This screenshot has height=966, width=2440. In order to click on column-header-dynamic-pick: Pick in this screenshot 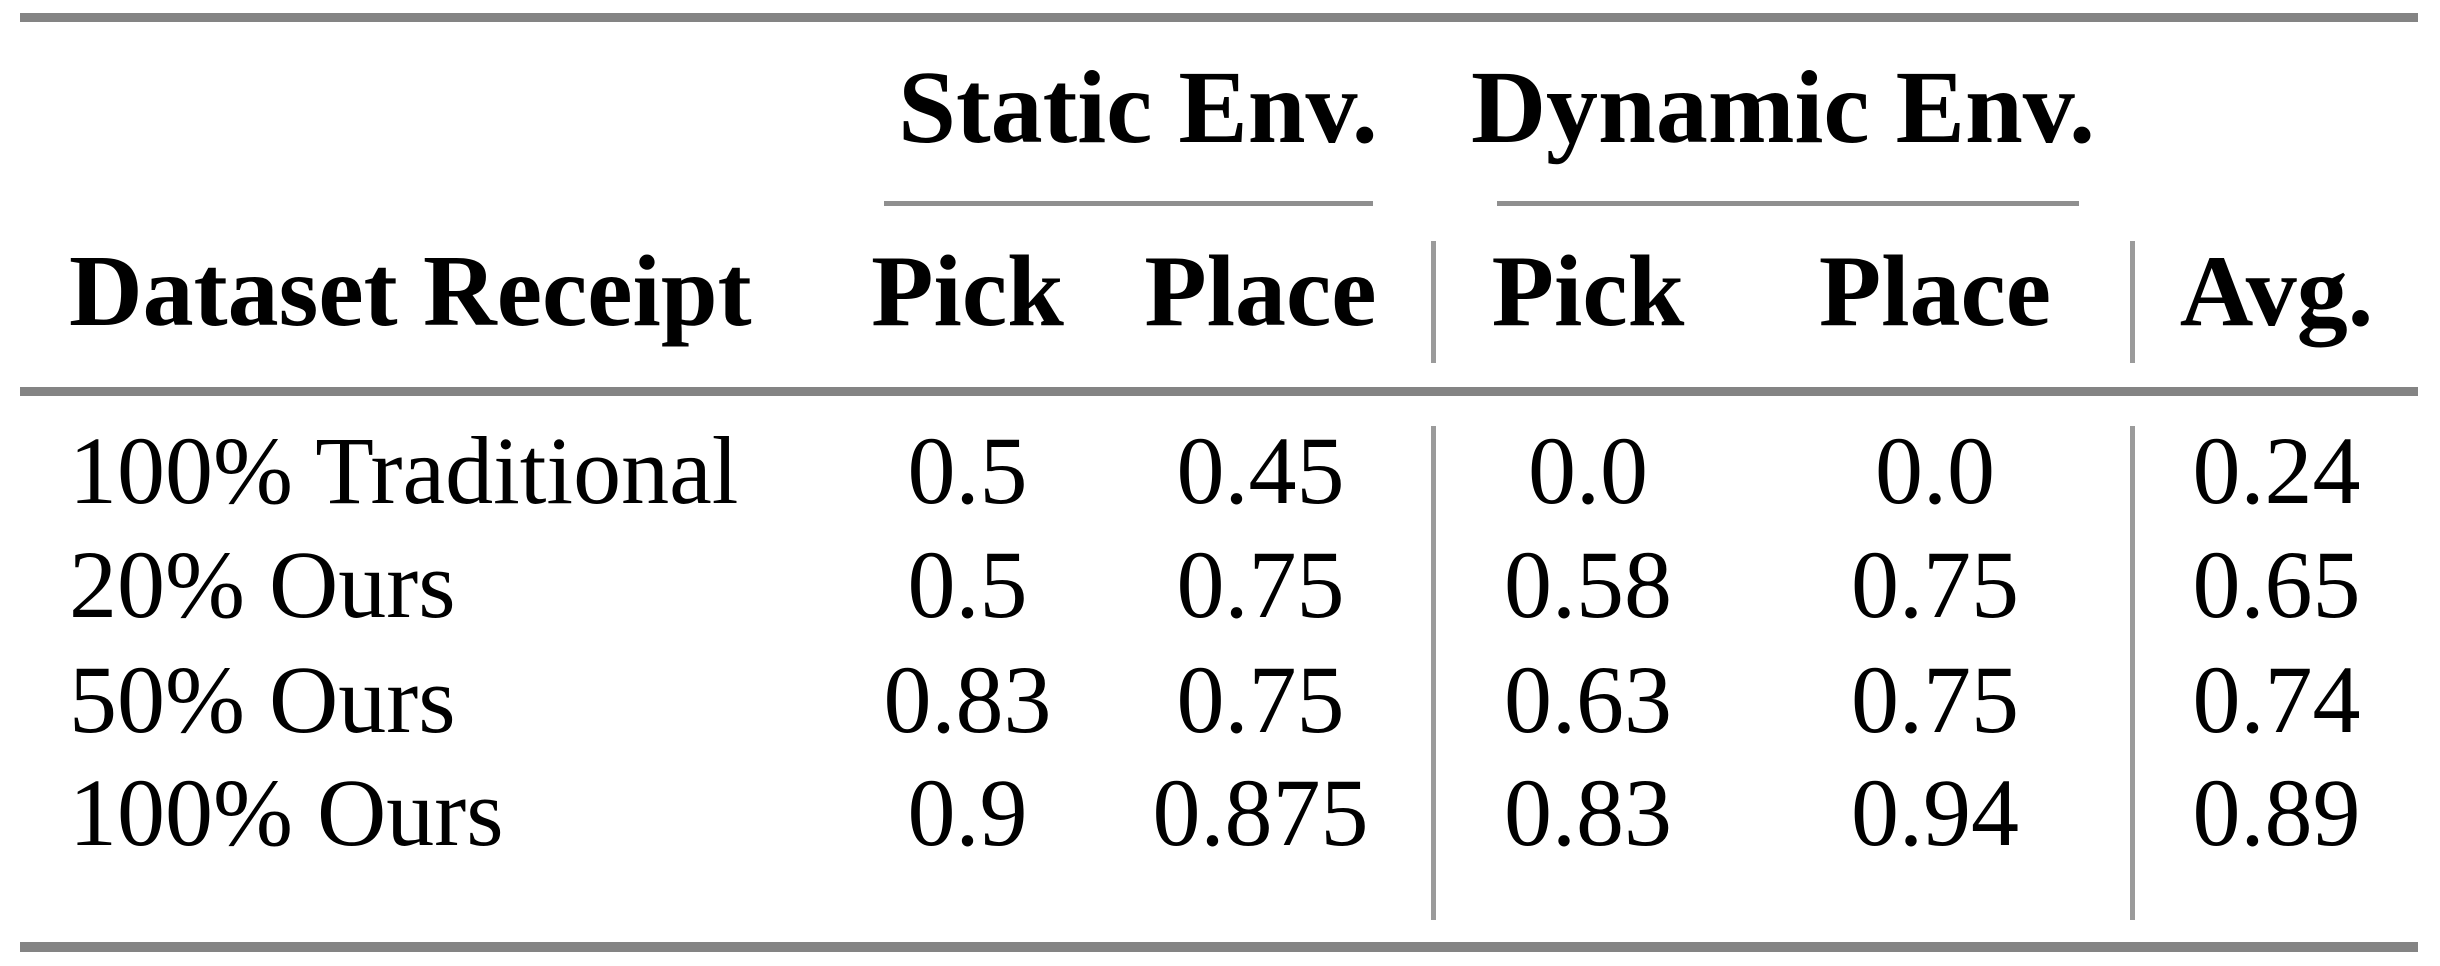, I will do `click(1588, 291)`.